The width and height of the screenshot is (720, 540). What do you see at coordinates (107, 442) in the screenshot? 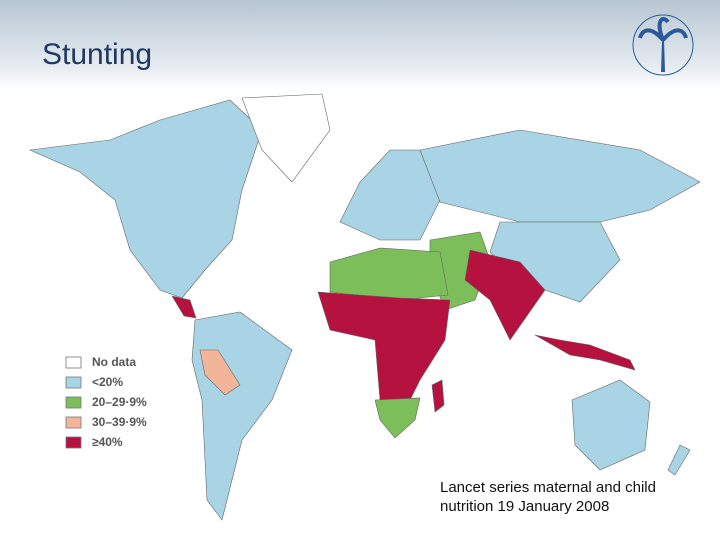
I see `legend-label: ≥40%` at bounding box center [107, 442].